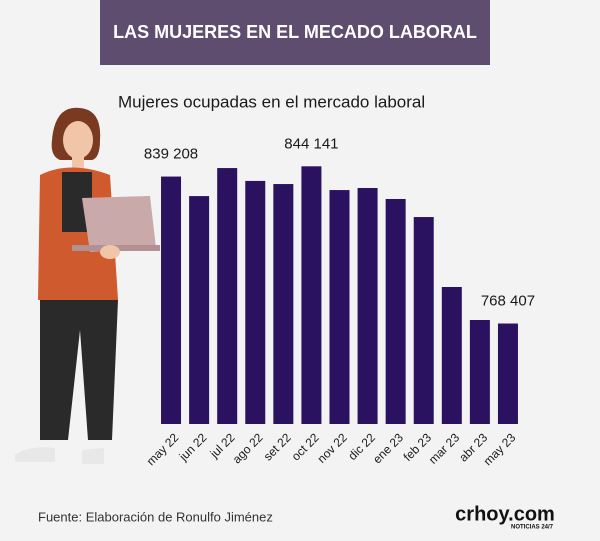  What do you see at coordinates (505, 514) in the screenshot?
I see `logo: crhoy.com` at bounding box center [505, 514].